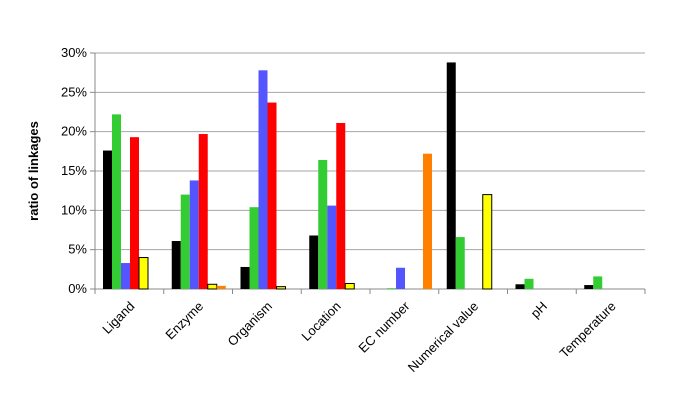 The image size is (685, 416). What do you see at coordinates (74, 52) in the screenshot?
I see `y-tick-label: 30%` at bounding box center [74, 52].